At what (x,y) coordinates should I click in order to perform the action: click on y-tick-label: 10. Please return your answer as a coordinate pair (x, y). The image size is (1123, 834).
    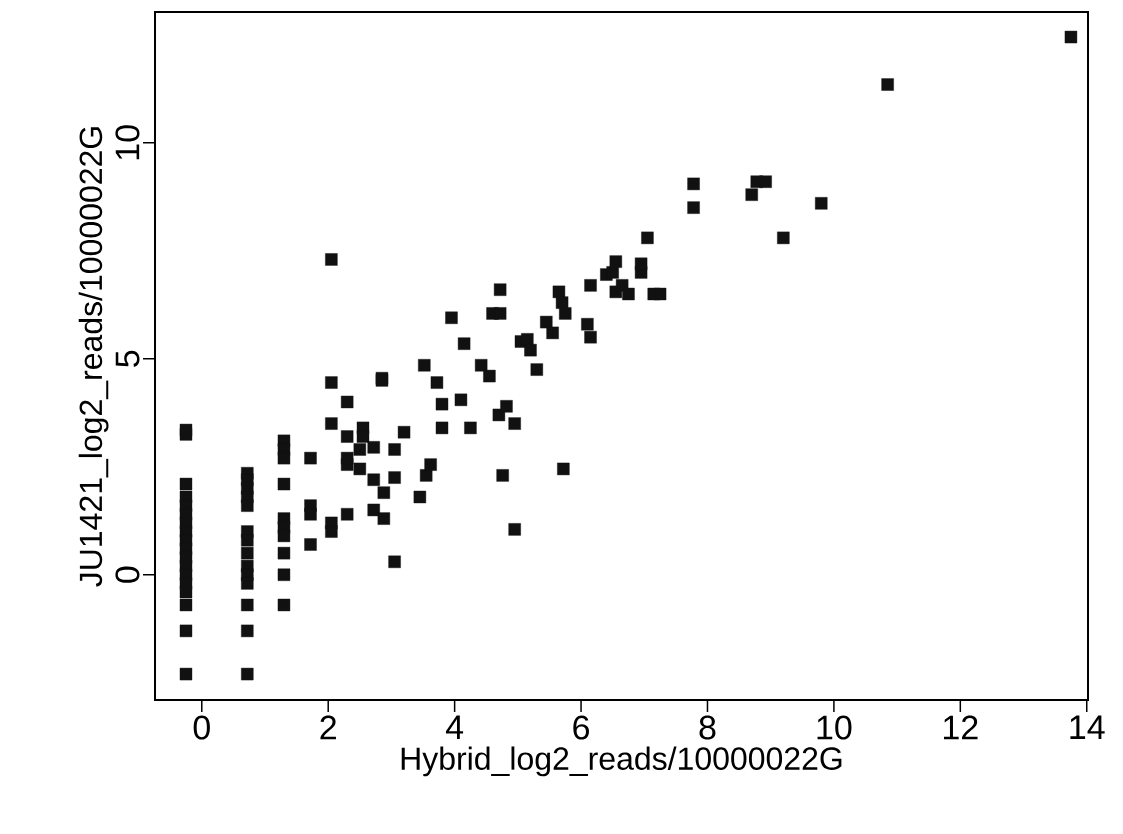
    Looking at the image, I should click on (127, 142).